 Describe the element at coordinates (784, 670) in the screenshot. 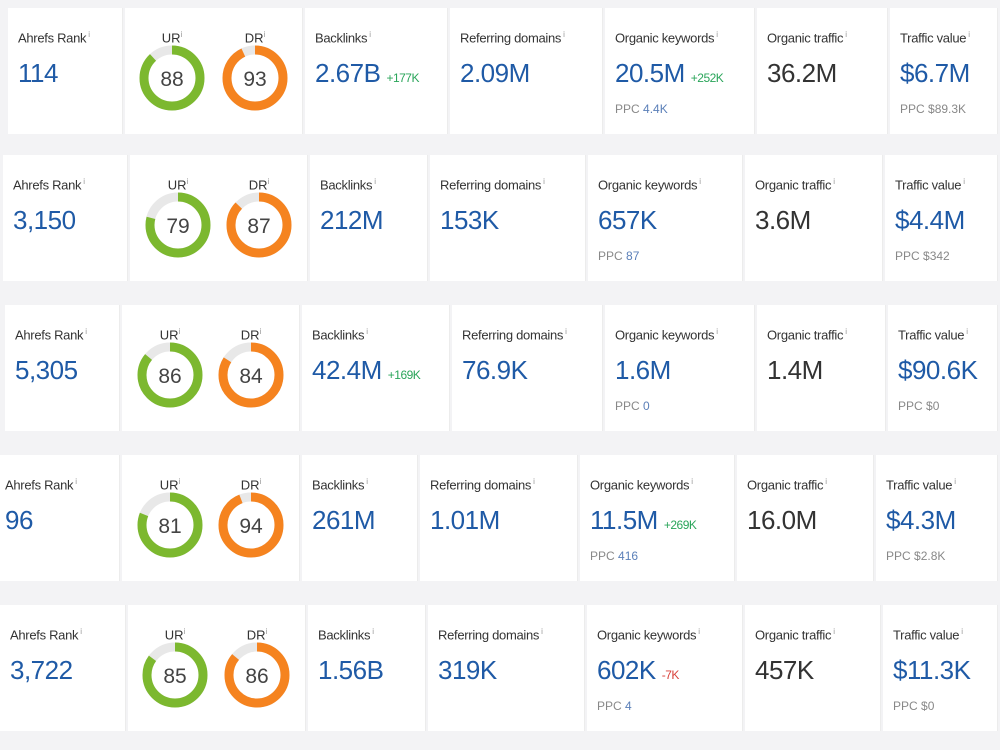

I see `organic-traffic-value: 457K` at that location.